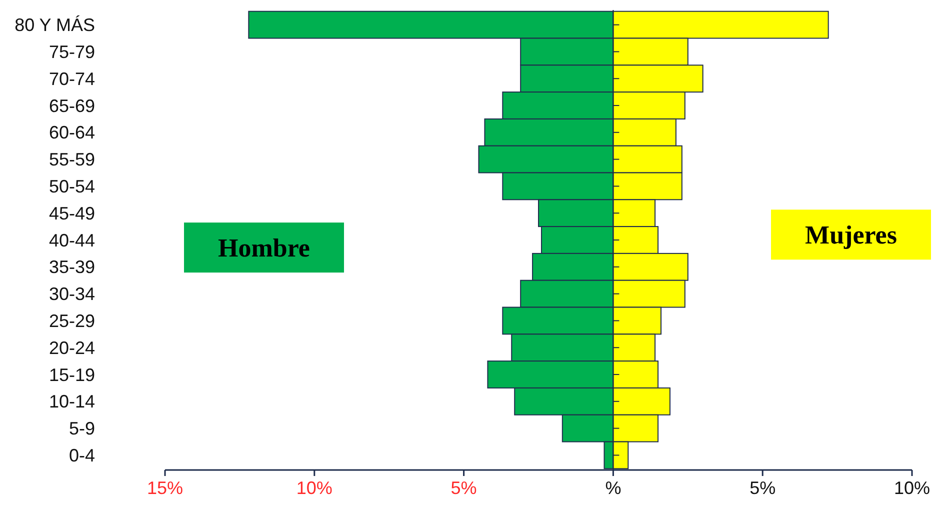 The height and width of the screenshot is (512, 943). What do you see at coordinates (71, 106) in the screenshot?
I see `y-tick-label: 65-69` at bounding box center [71, 106].